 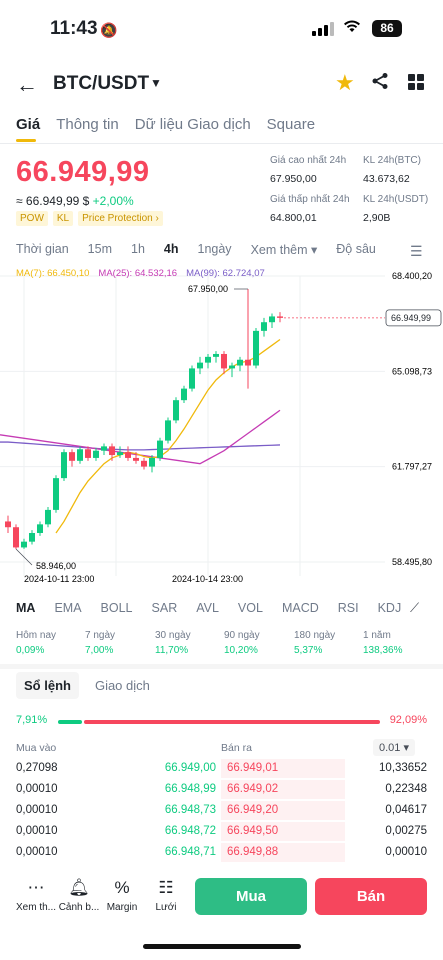 I want to click on orderbook-row: 0,00010 66.948,99 66.949,02 0,22348, so click(x=221, y=791).